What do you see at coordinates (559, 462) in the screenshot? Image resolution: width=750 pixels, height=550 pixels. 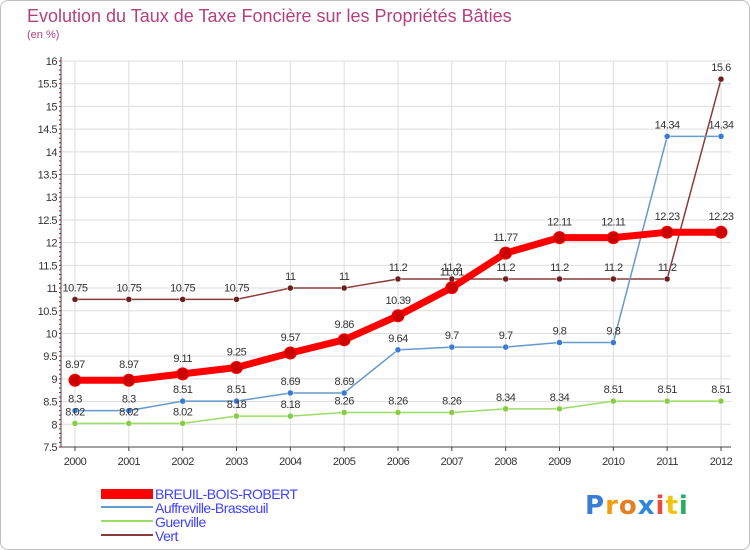 I see `x-tick-label: 2009` at bounding box center [559, 462].